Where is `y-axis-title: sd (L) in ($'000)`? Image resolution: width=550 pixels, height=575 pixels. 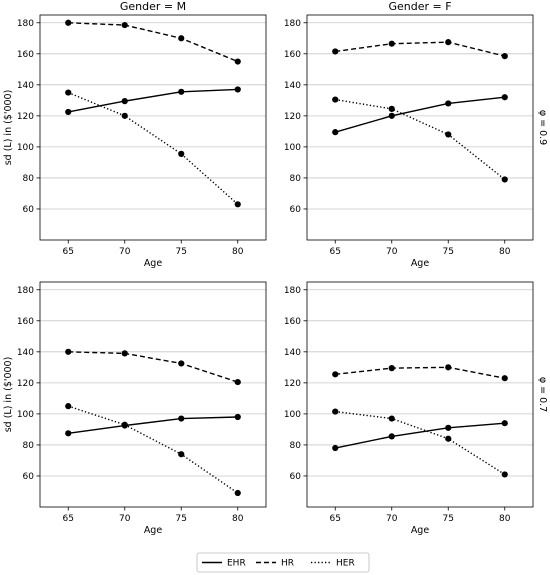 y-axis-title: sd (L) in ($'000) is located at coordinates (8, 128).